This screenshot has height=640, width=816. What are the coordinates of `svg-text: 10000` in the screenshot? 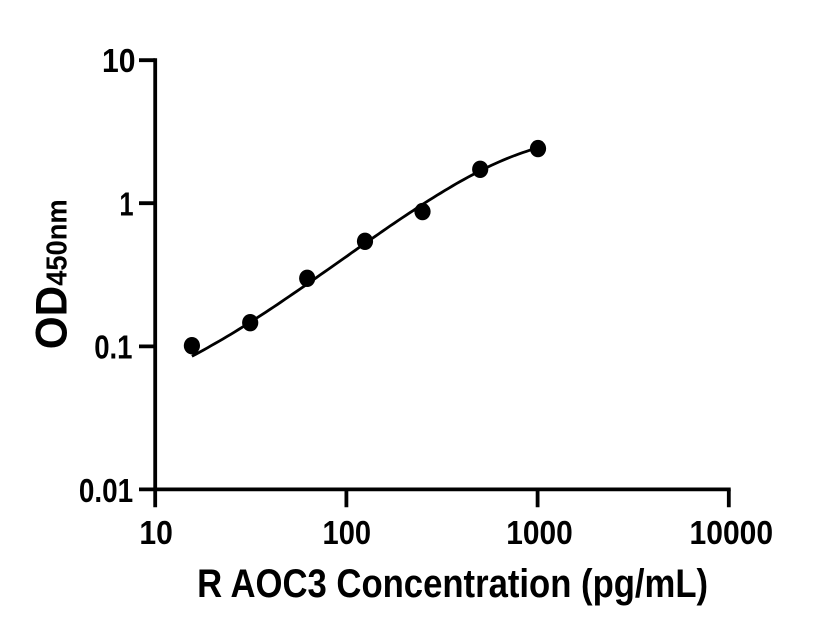 It's located at (732, 532).